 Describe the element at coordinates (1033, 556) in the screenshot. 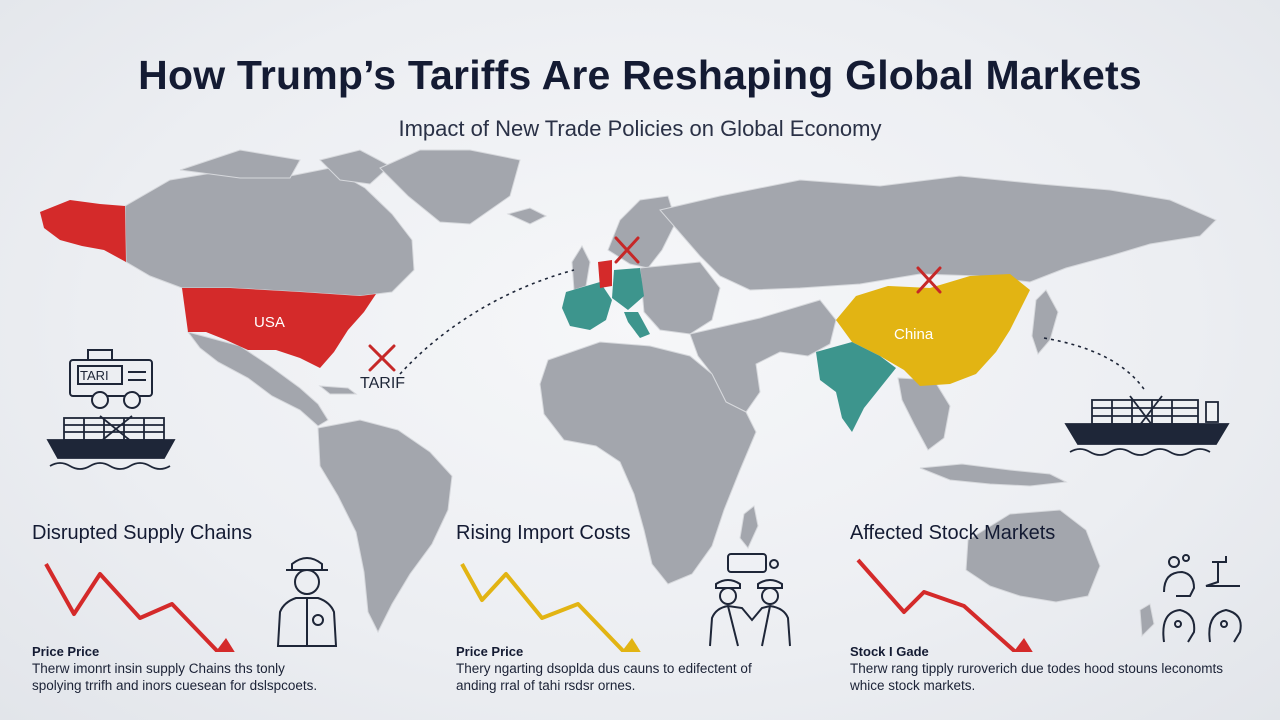

I see `australia-landmass` at that location.